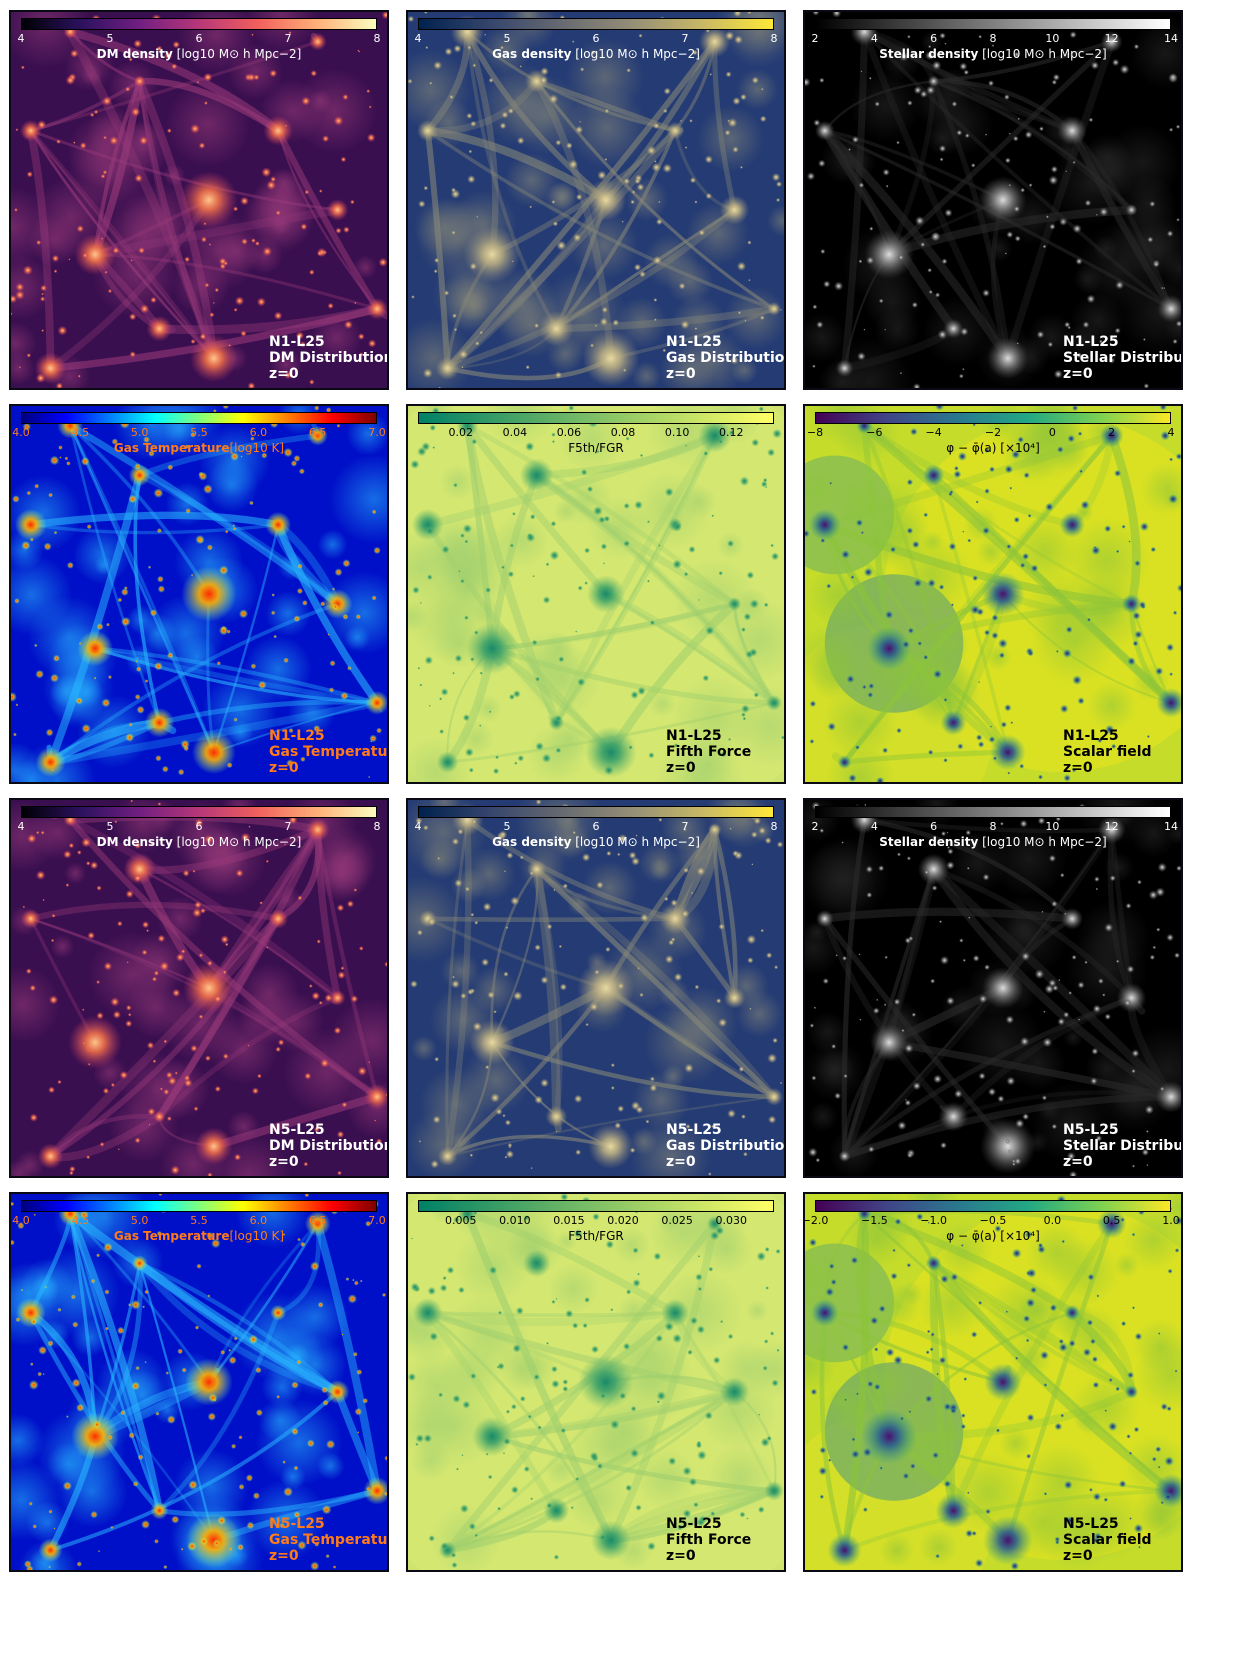 The height and width of the screenshot is (1663, 1250). I want to click on colorbar-label-text: Gas Temperature, so click(171, 1236).